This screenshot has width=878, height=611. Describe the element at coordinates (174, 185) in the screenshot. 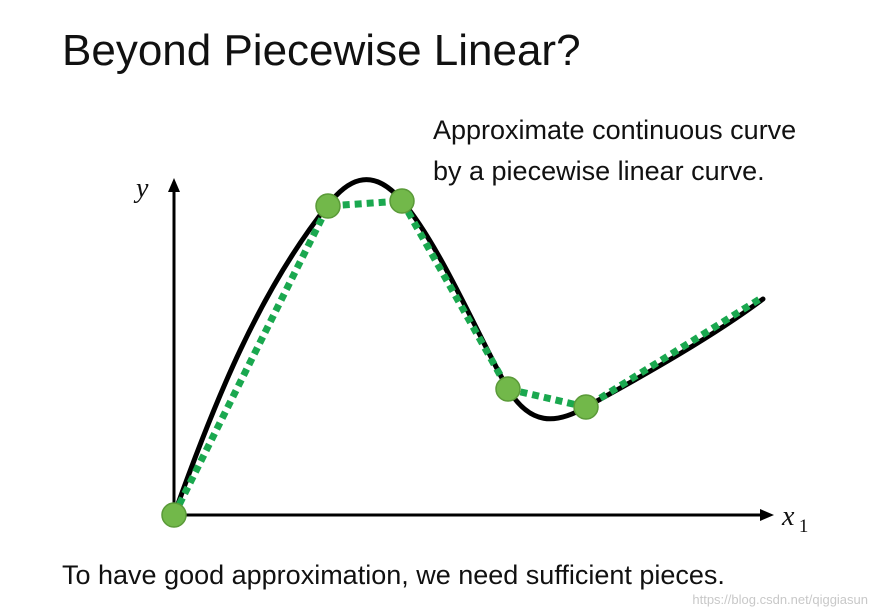

I see `y-axis-arrowhead` at that location.